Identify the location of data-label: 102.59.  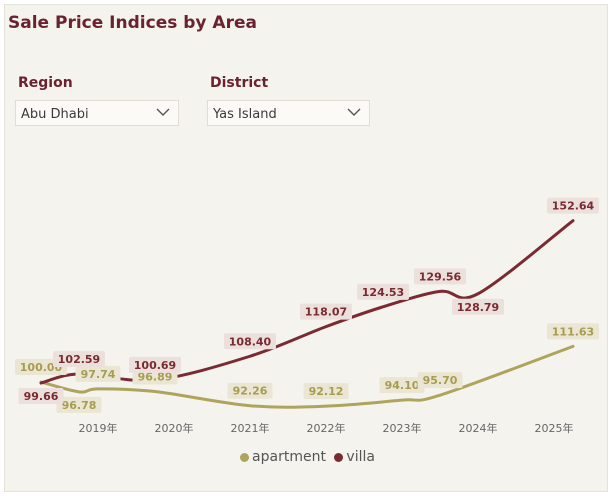
(79, 359).